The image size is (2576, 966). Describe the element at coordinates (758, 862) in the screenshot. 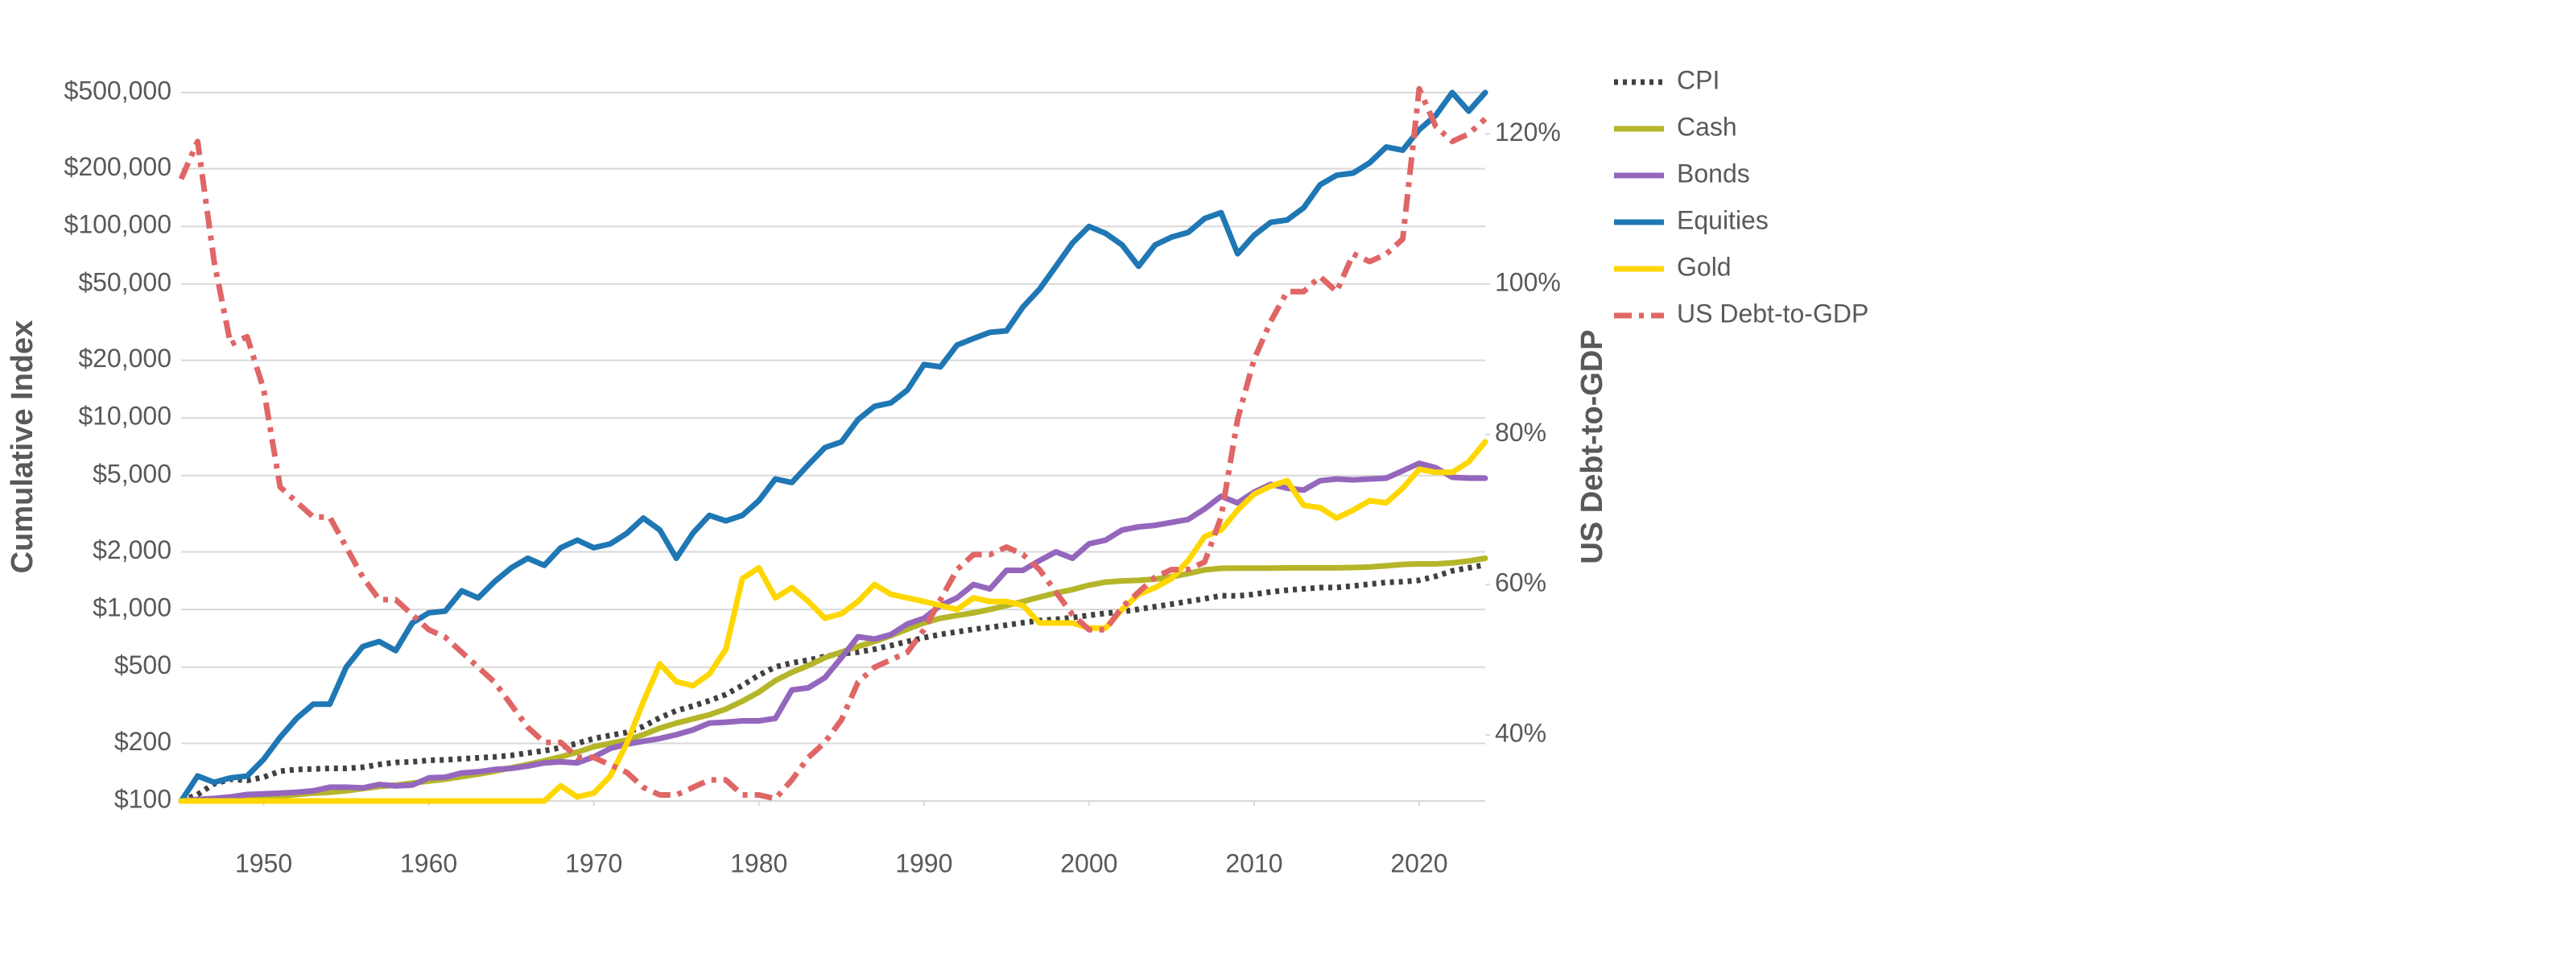

I see `x-tick-label: 1980` at that location.